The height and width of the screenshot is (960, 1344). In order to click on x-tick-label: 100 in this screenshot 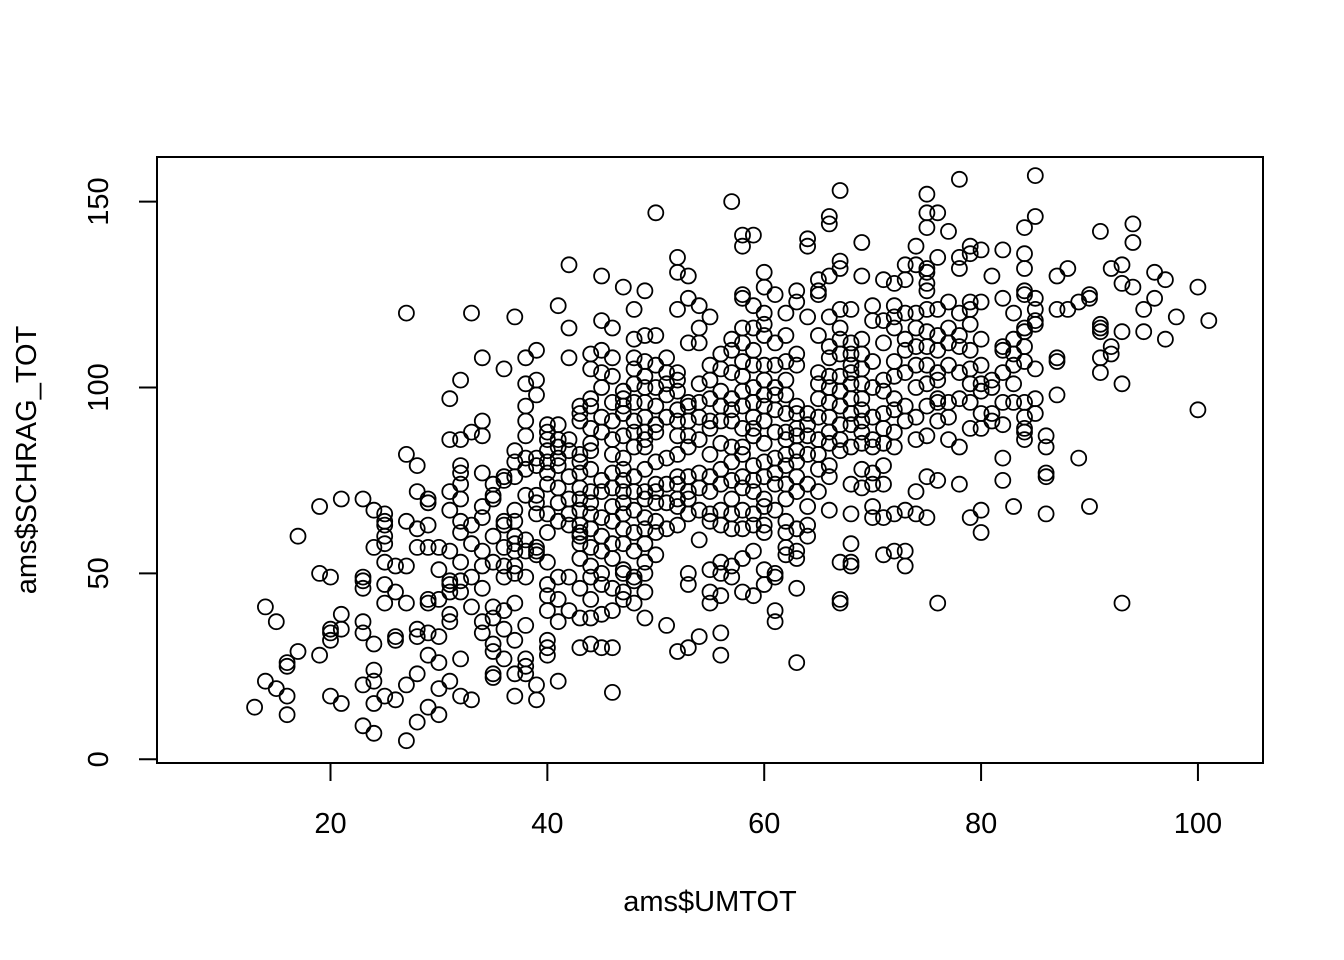, I will do `click(1198, 824)`.